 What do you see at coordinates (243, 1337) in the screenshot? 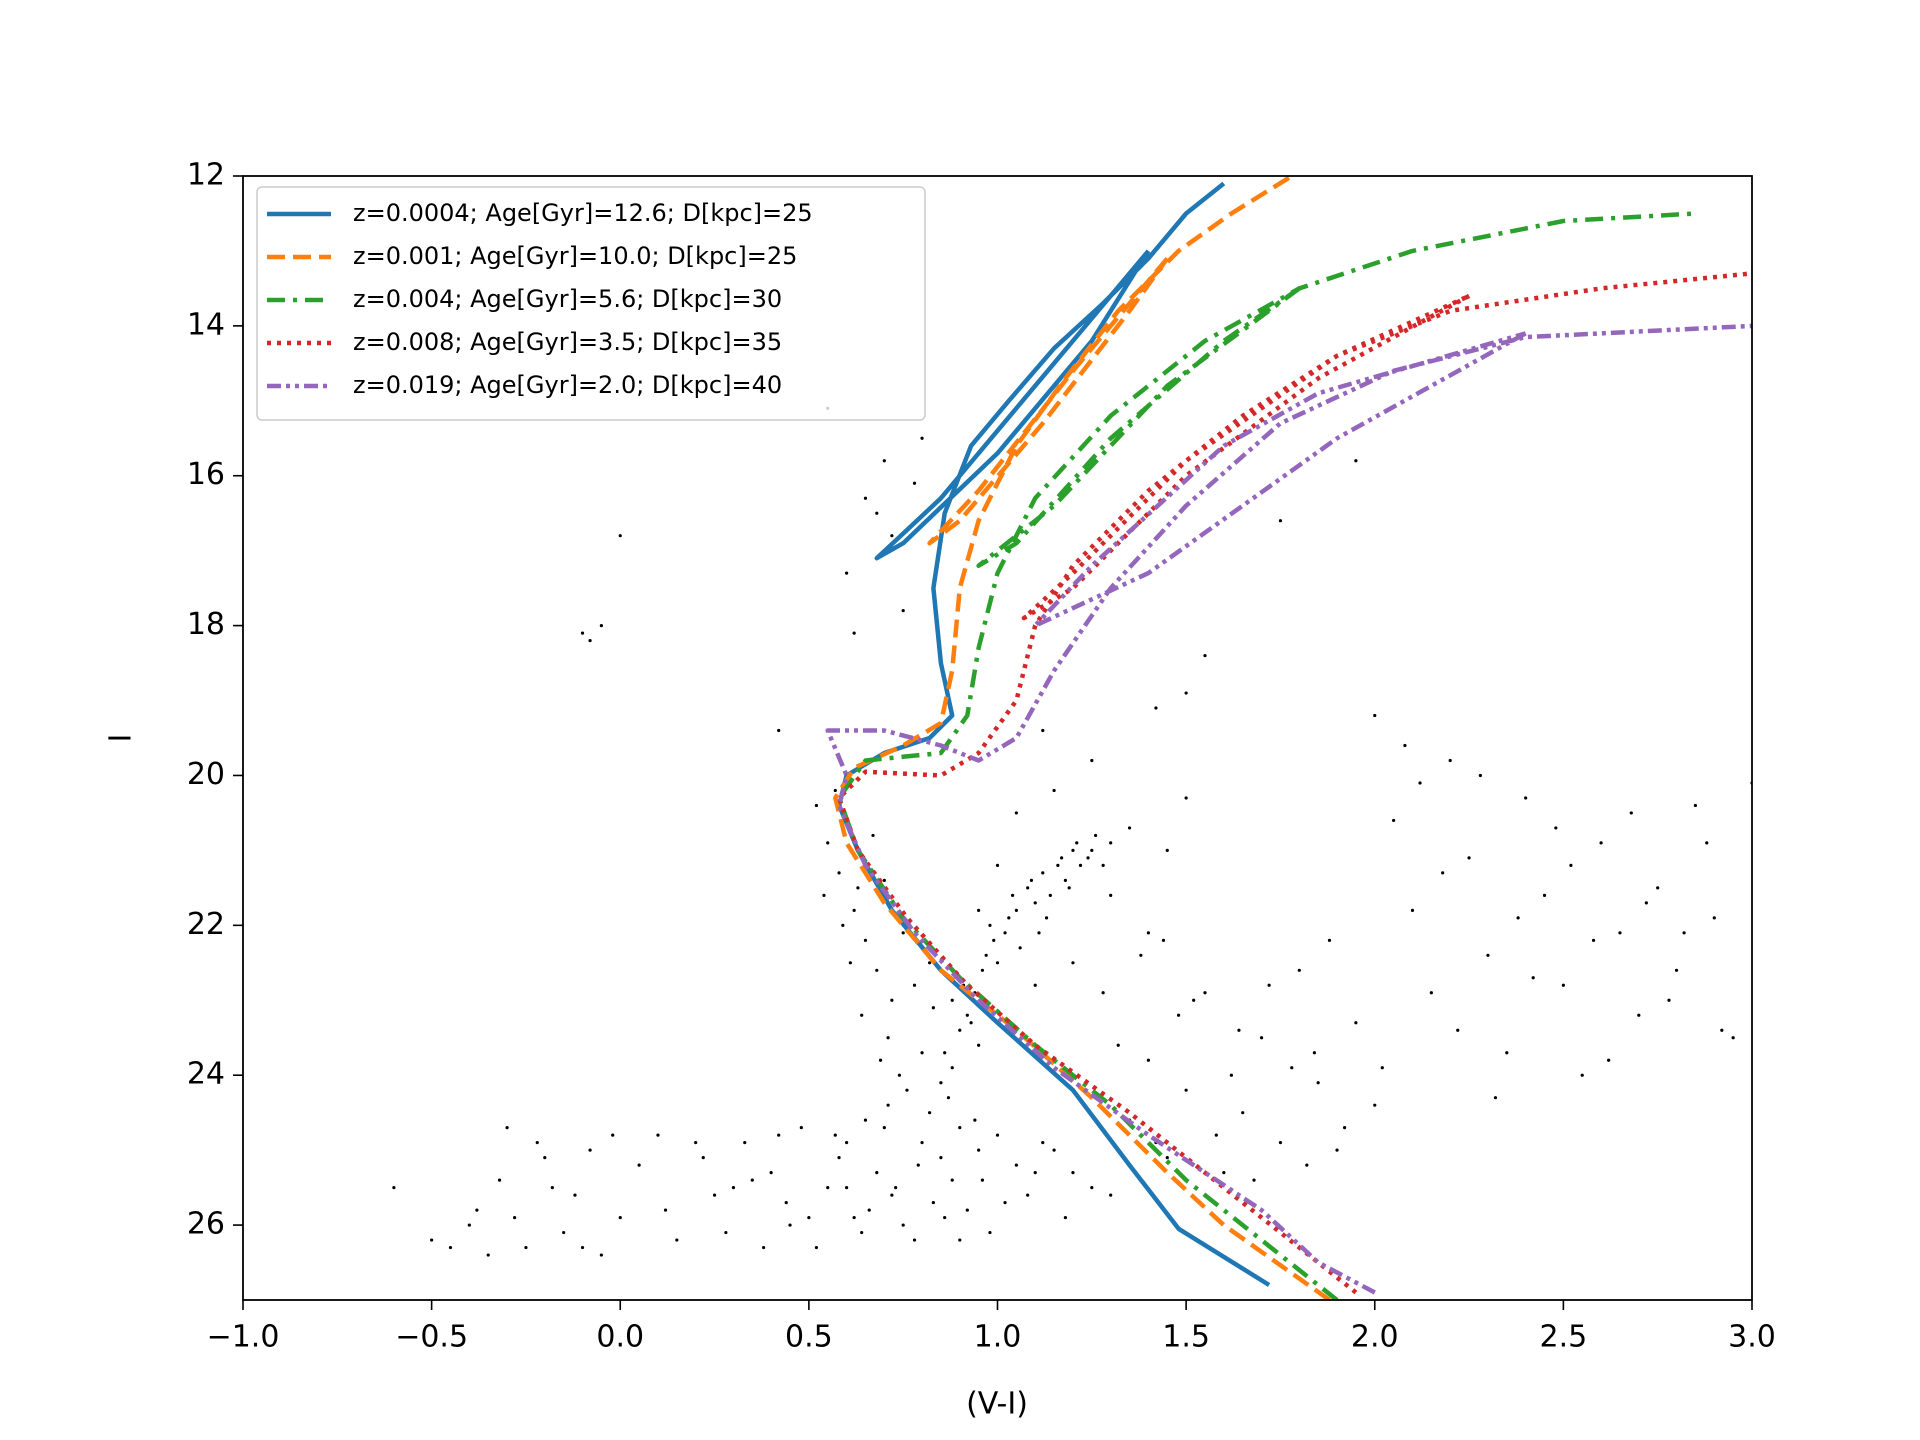
I see `x-tick-label: −1.0` at bounding box center [243, 1337].